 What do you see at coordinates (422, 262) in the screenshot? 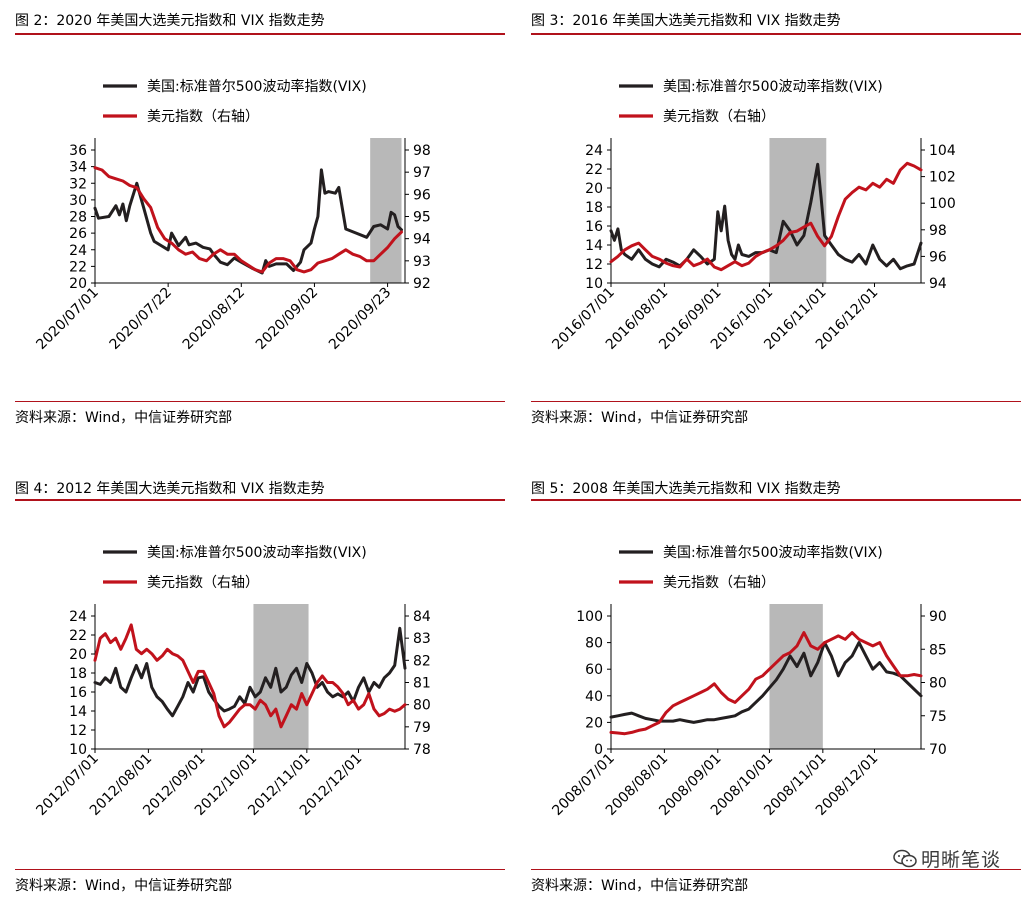
I see `right-tick-label: 93` at bounding box center [422, 262].